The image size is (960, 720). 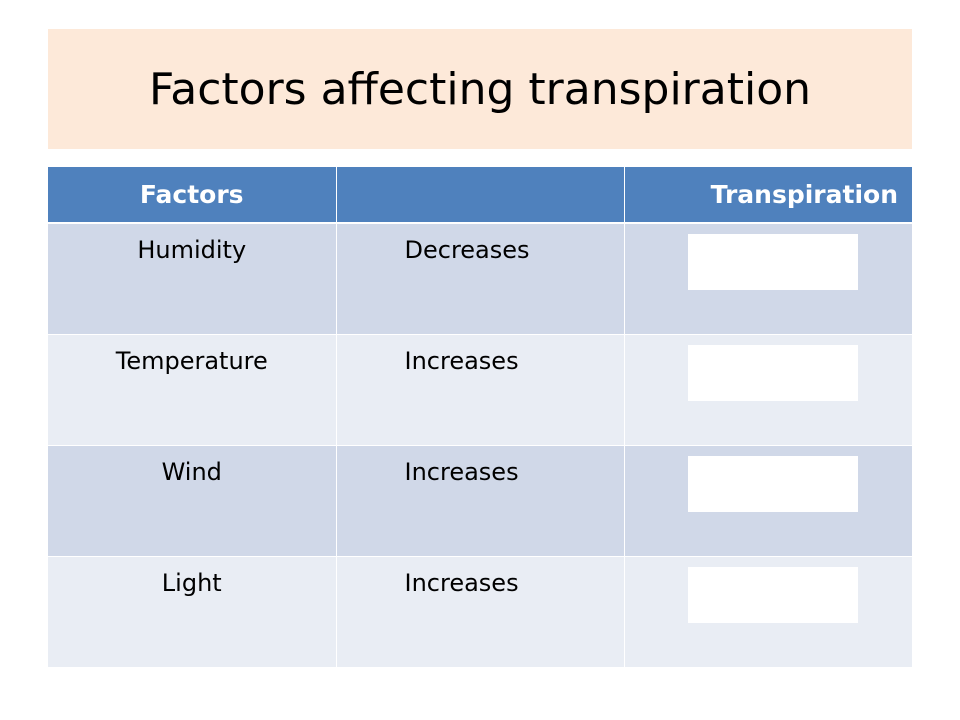 I want to click on table-row: Wind Increases, so click(x=480, y=501).